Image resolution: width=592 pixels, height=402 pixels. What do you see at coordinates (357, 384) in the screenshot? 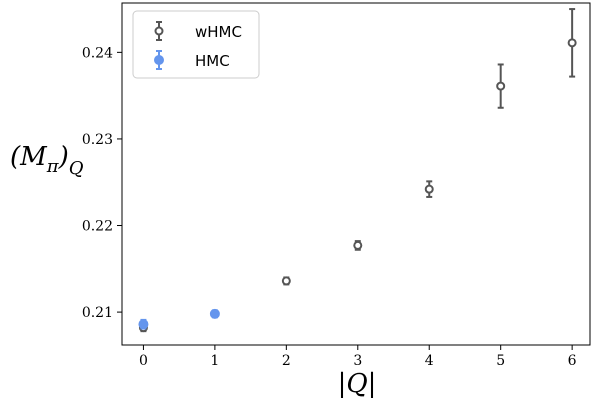
I see `x-axis-label: |Q|` at bounding box center [357, 384].